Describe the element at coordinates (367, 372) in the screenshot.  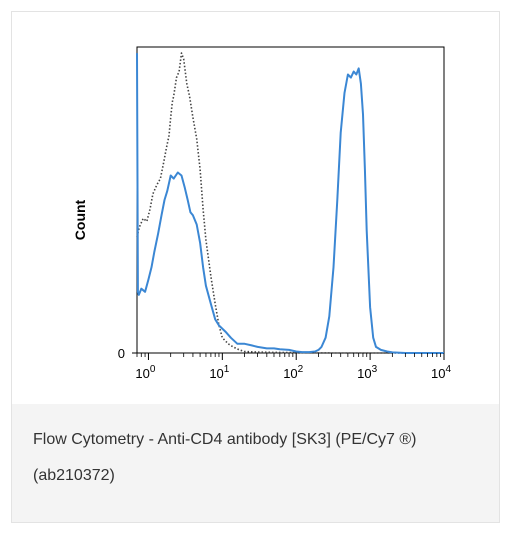
I see `x-tick-label-3: 10³` at that location.